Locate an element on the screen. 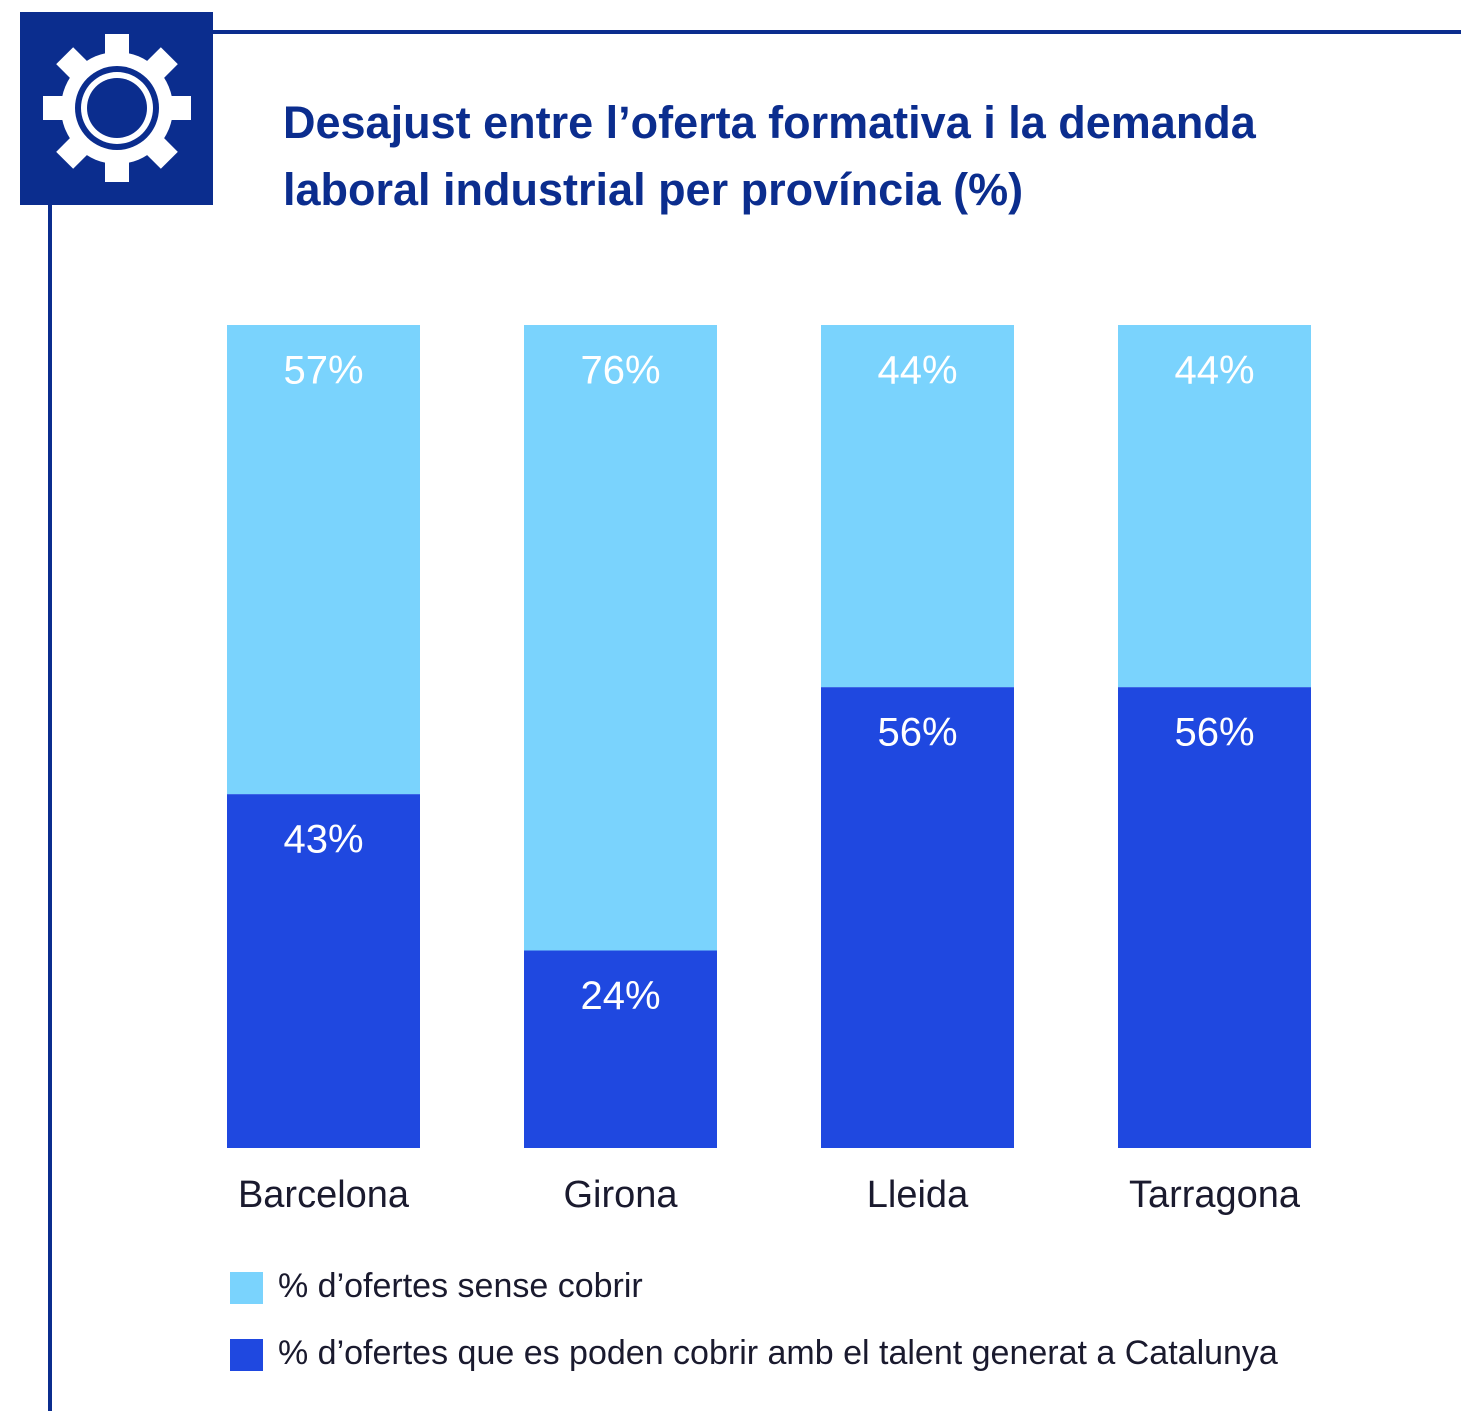 This screenshot has height=1411, width=1461. value-label: 43% is located at coordinates (323, 840).